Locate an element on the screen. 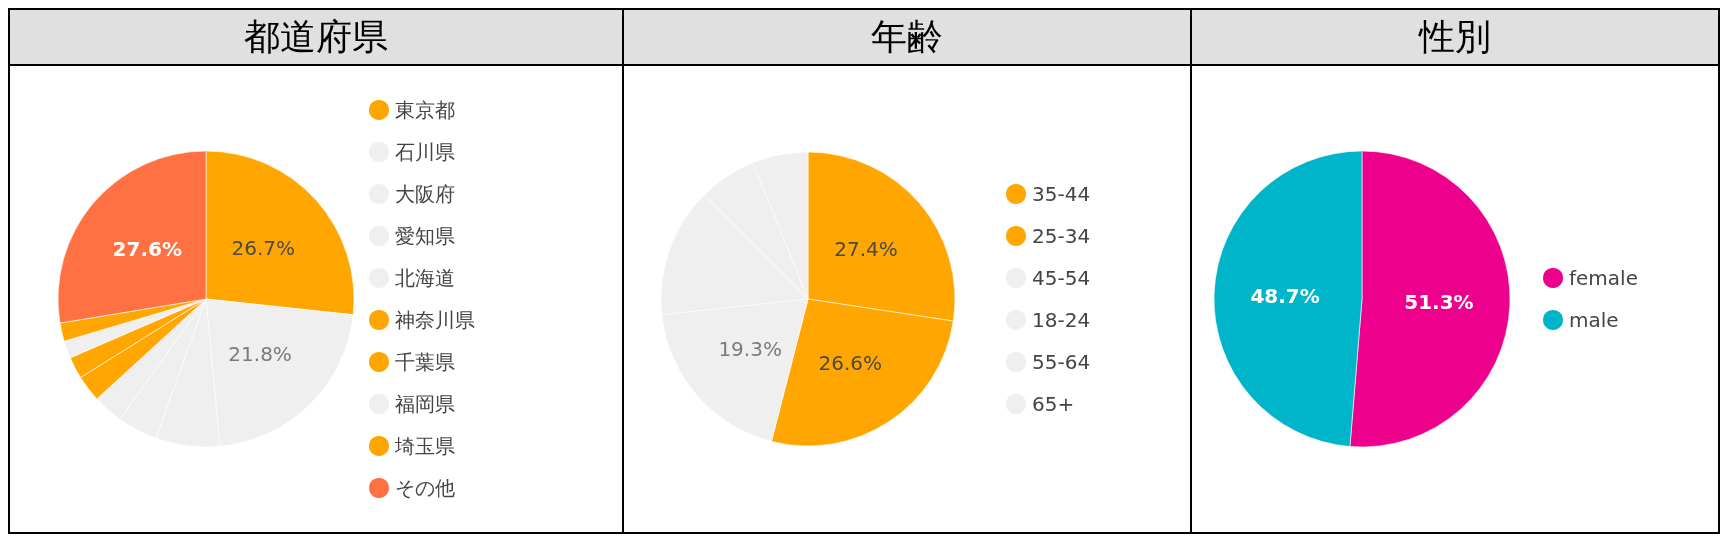 The width and height of the screenshot is (1722, 540). data-label: 48.7% is located at coordinates (1285, 295).